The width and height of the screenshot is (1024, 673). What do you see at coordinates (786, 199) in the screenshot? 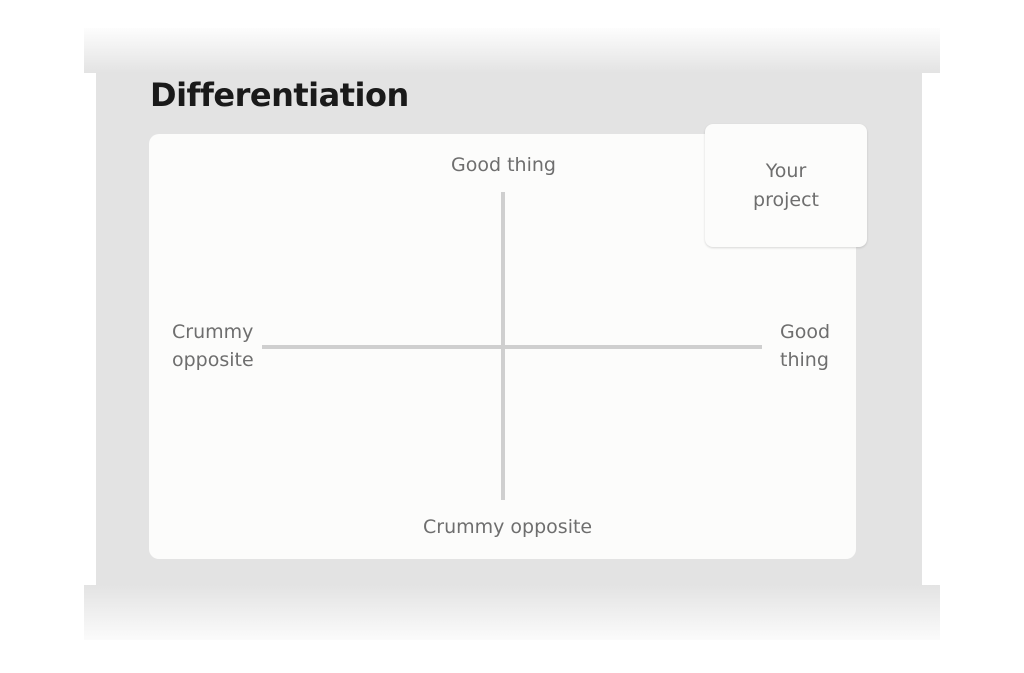
I see `marker-line2: project` at bounding box center [786, 199].